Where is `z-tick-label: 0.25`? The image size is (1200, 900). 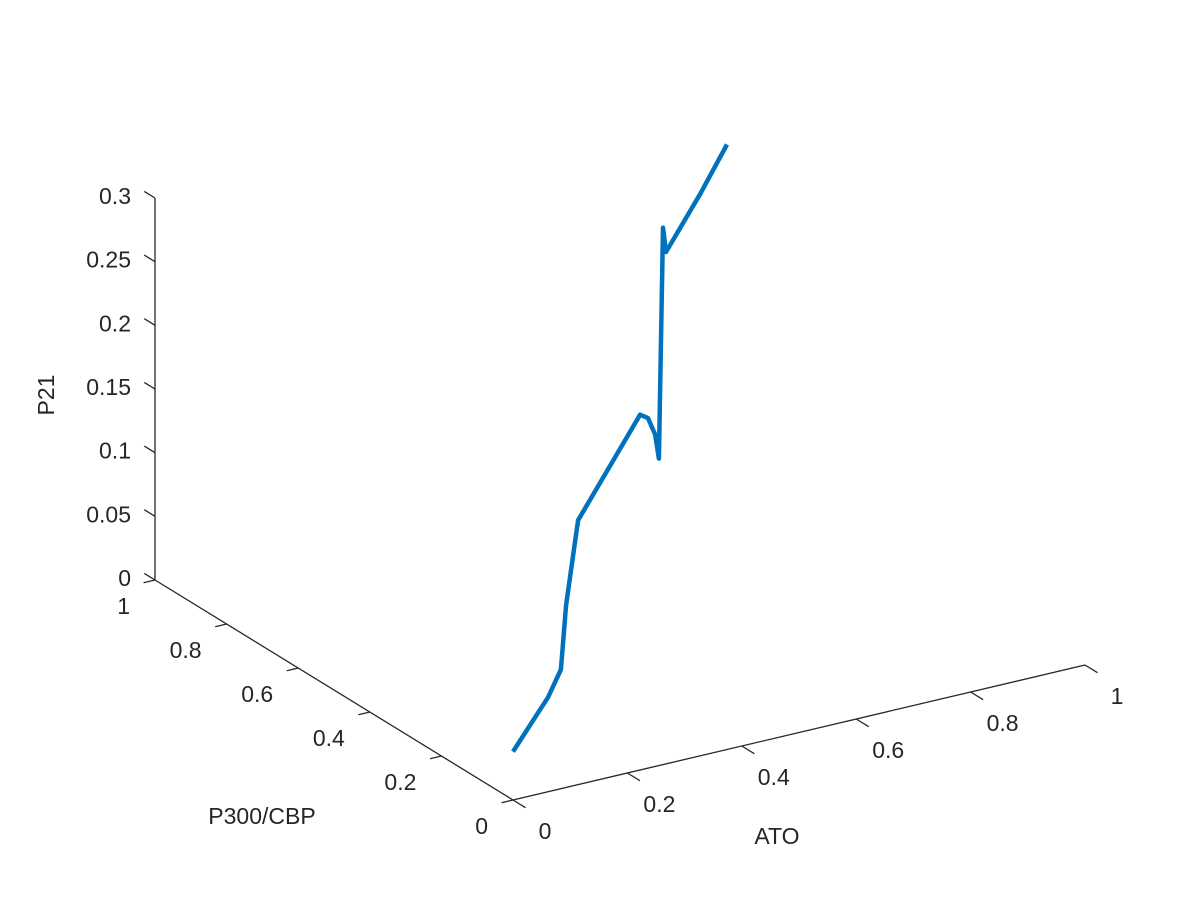 z-tick-label: 0.25 is located at coordinates (108, 260).